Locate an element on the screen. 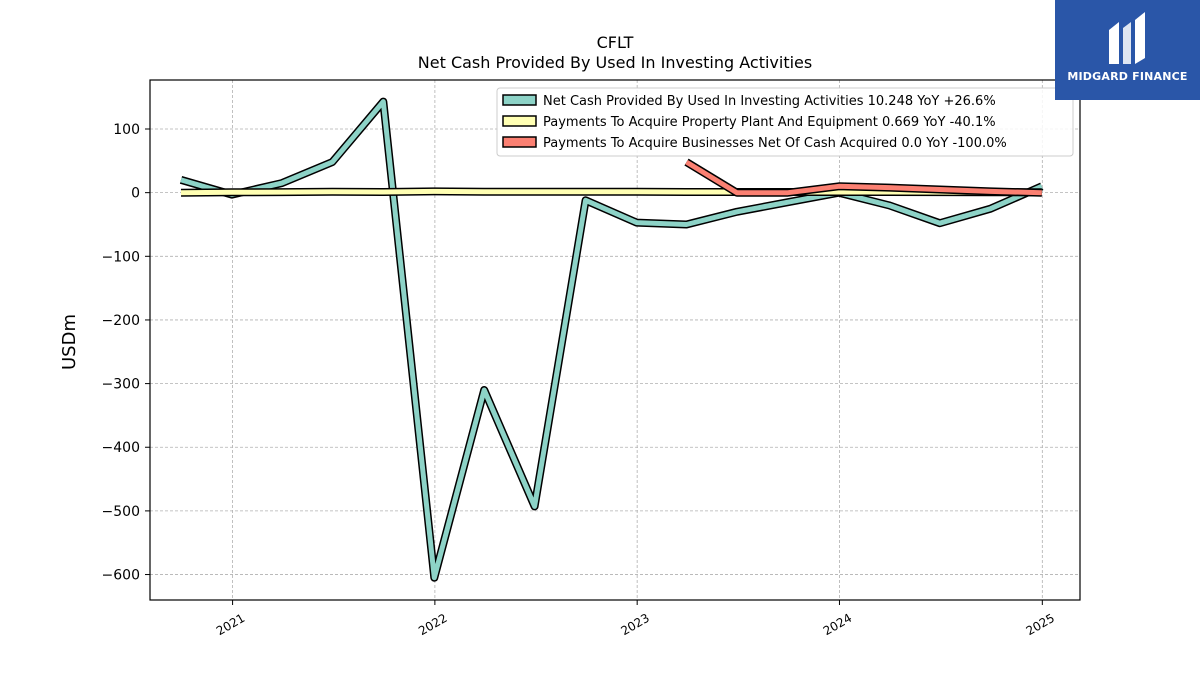 The width and height of the screenshot is (1200, 675). x-tick-label: 2023 is located at coordinates (634, 624).